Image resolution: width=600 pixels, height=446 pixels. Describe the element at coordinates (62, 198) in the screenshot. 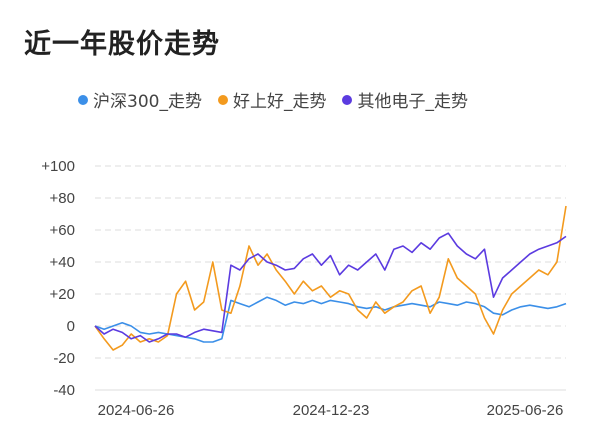

I see `y-tick-label: +80` at that location.